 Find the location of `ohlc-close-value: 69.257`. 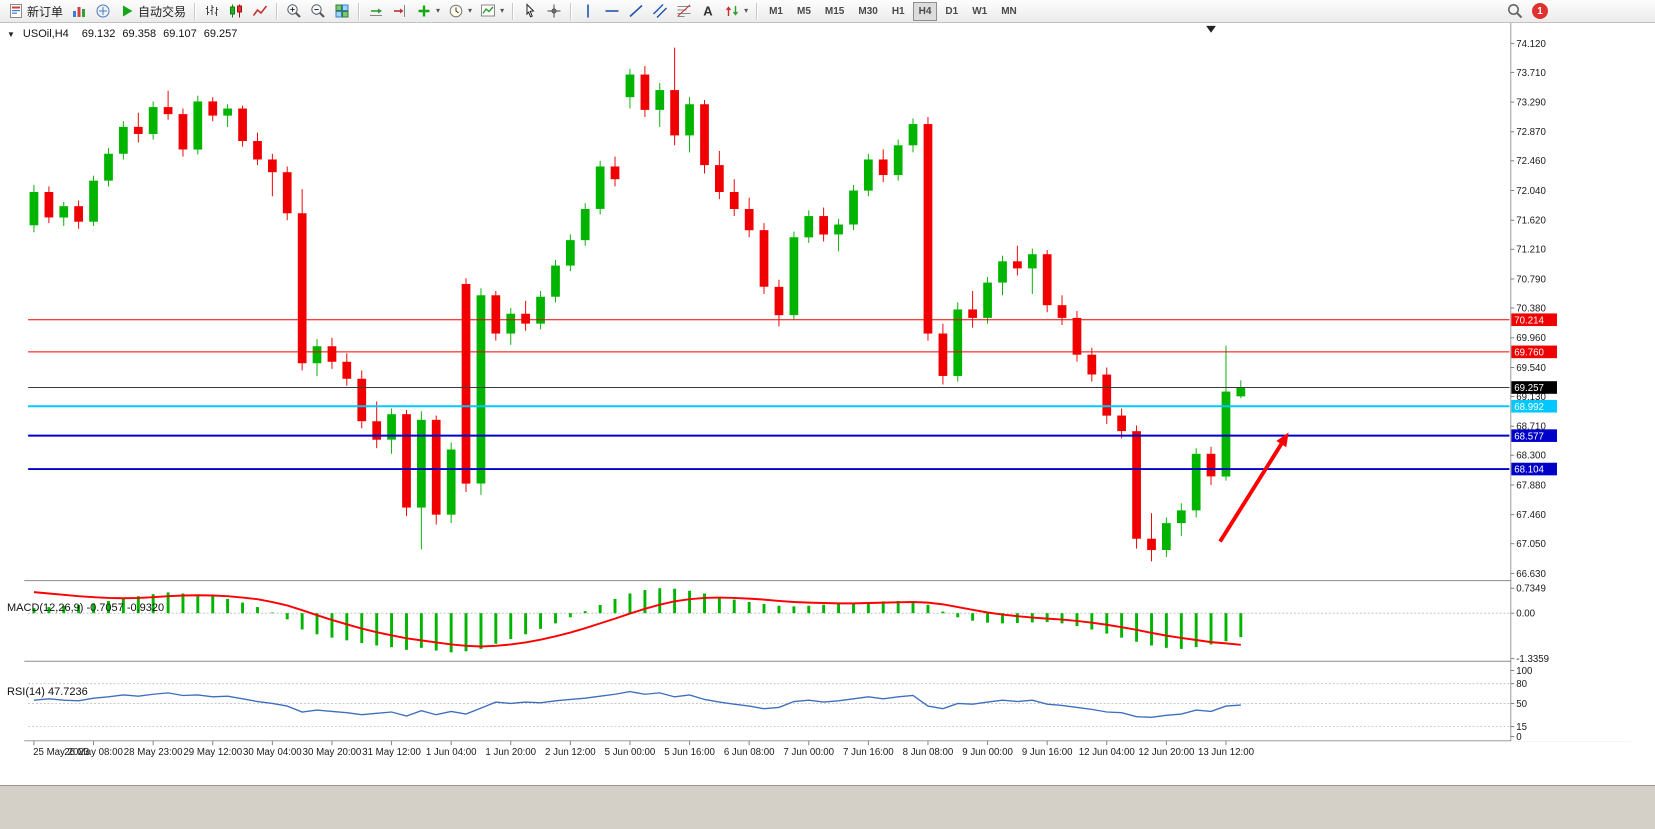

ohlc-close-value: 69.257 is located at coordinates (220, 34).